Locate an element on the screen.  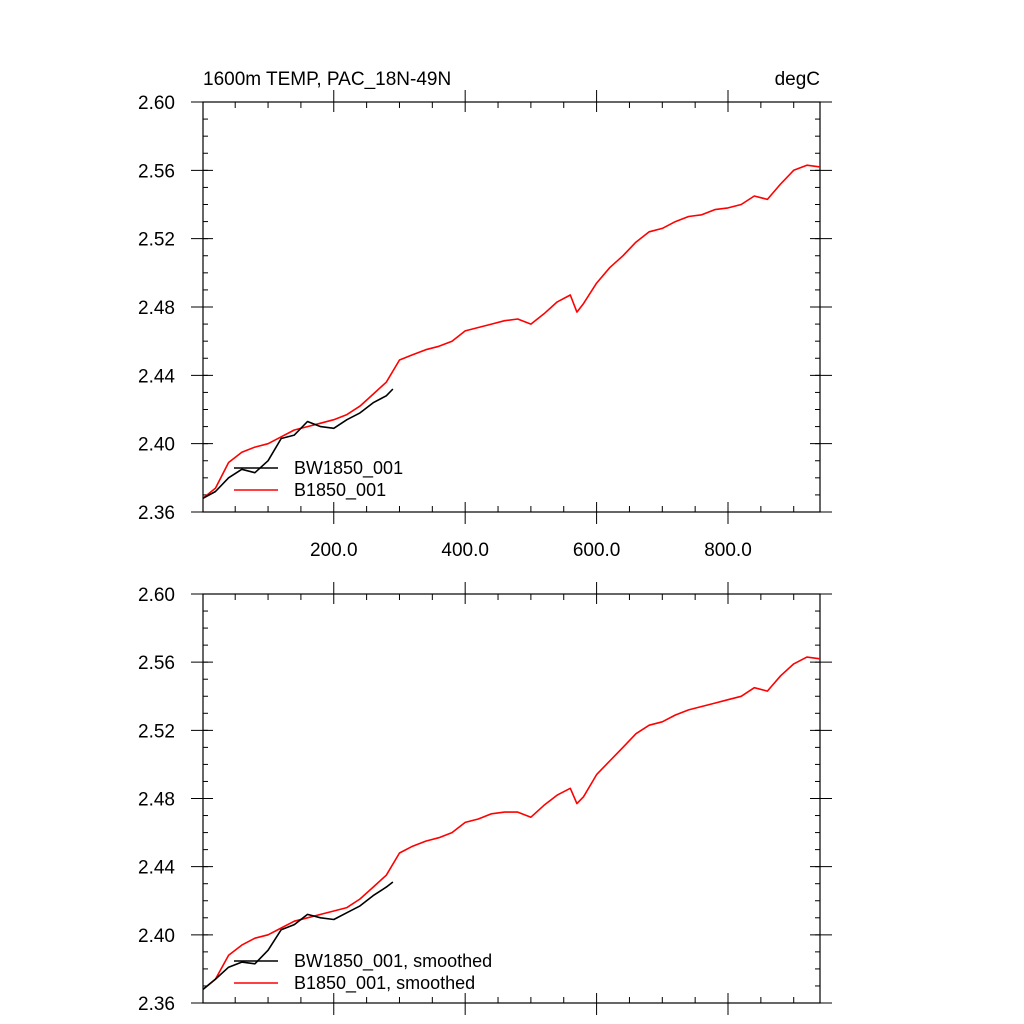
x-tick-label: 200.0 is located at coordinates (334, 550).